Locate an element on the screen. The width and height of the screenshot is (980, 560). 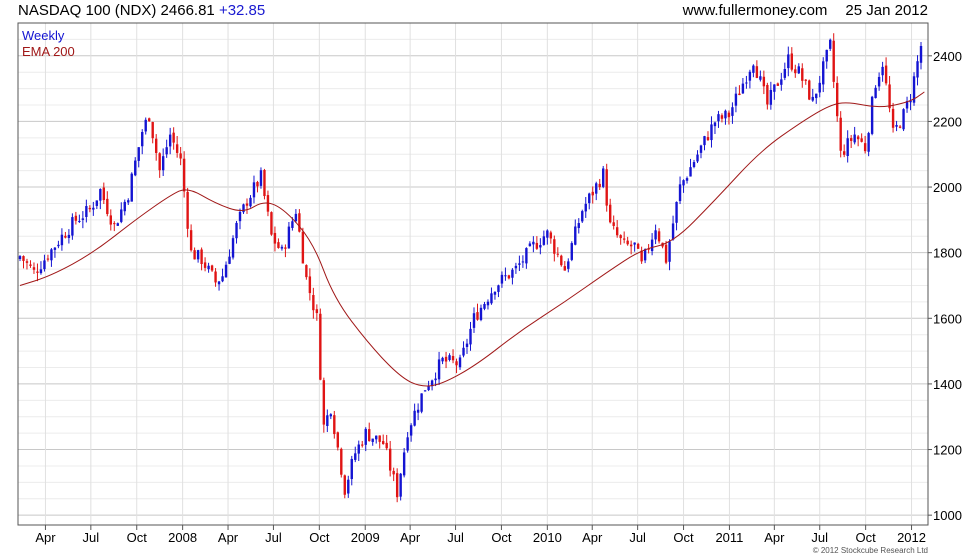
x-tick-label: Apr is located at coordinates (45, 537).